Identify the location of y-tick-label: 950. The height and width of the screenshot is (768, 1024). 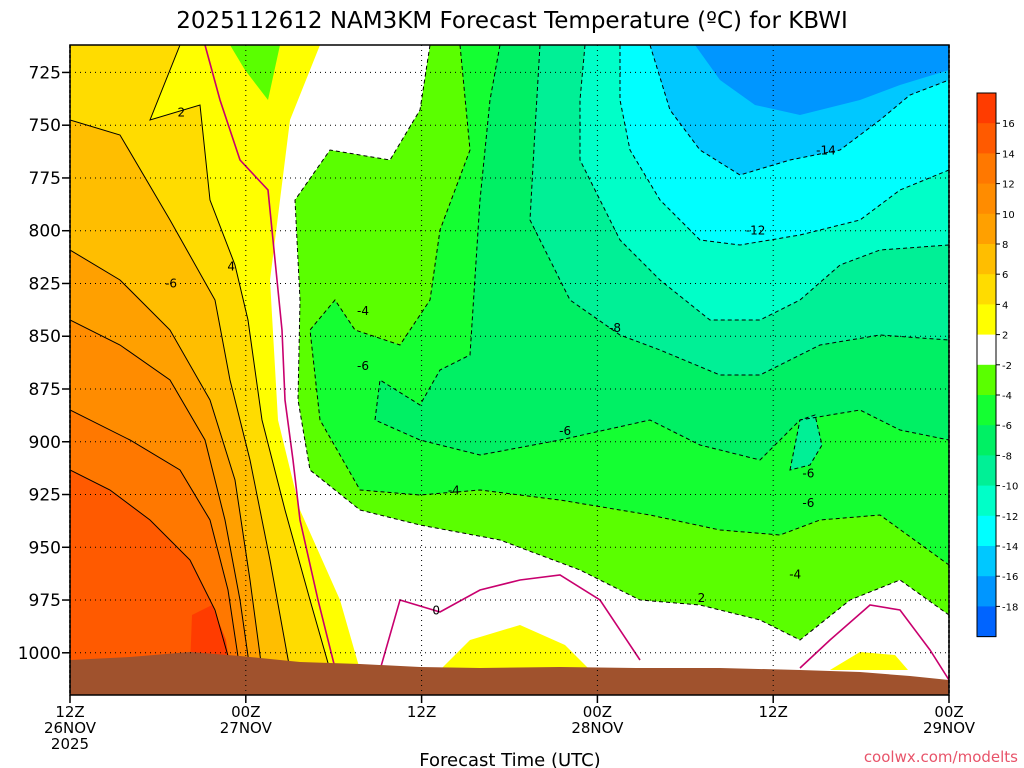
(45, 548).